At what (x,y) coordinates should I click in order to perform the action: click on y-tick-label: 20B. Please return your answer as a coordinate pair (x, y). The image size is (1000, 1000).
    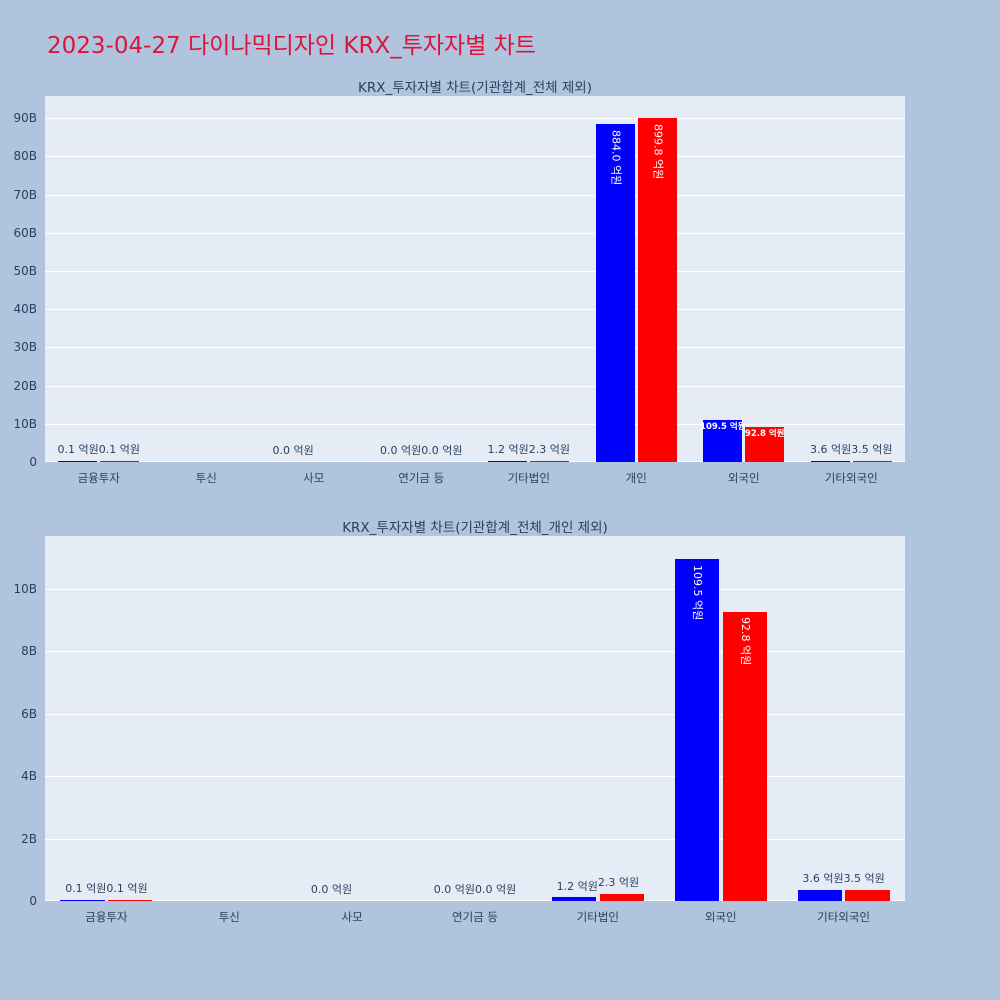
    Looking at the image, I should click on (25, 385).